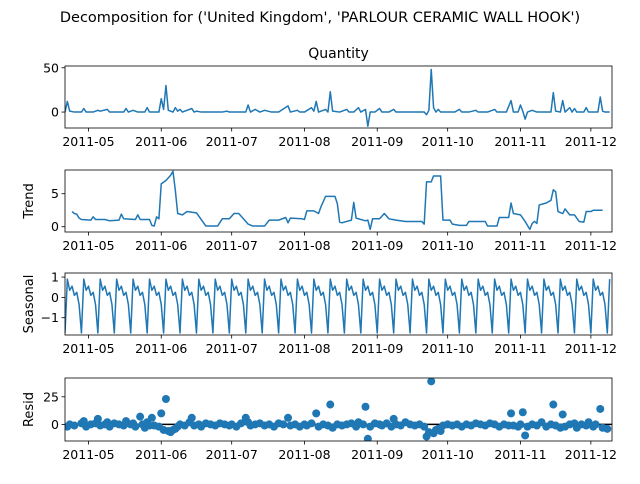  Describe the element at coordinates (29, 409) in the screenshot. I see `y-axis-label: Resid` at that location.